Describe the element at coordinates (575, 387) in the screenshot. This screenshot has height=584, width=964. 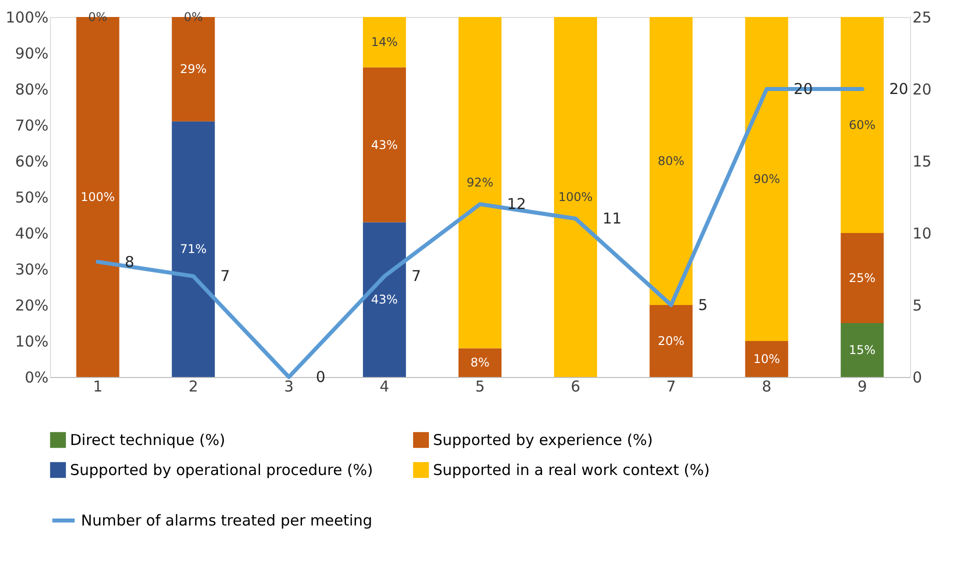
I see `x-tick-label: 6` at that location.